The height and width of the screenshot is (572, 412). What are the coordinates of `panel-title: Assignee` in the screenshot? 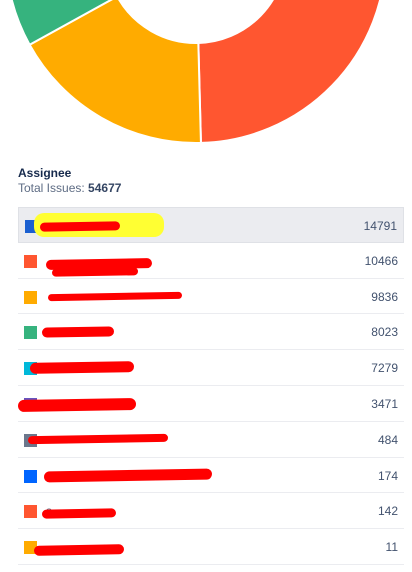 It's located at (45, 173).